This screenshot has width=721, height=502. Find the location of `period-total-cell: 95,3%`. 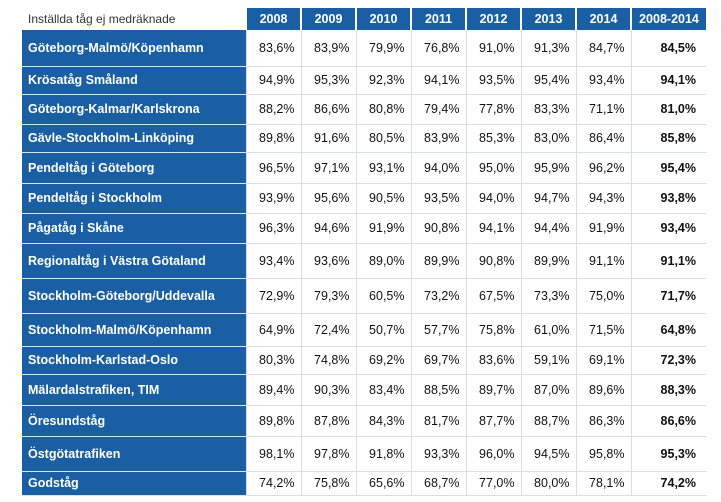

period-total-cell: 95,3% is located at coordinates (668, 454).